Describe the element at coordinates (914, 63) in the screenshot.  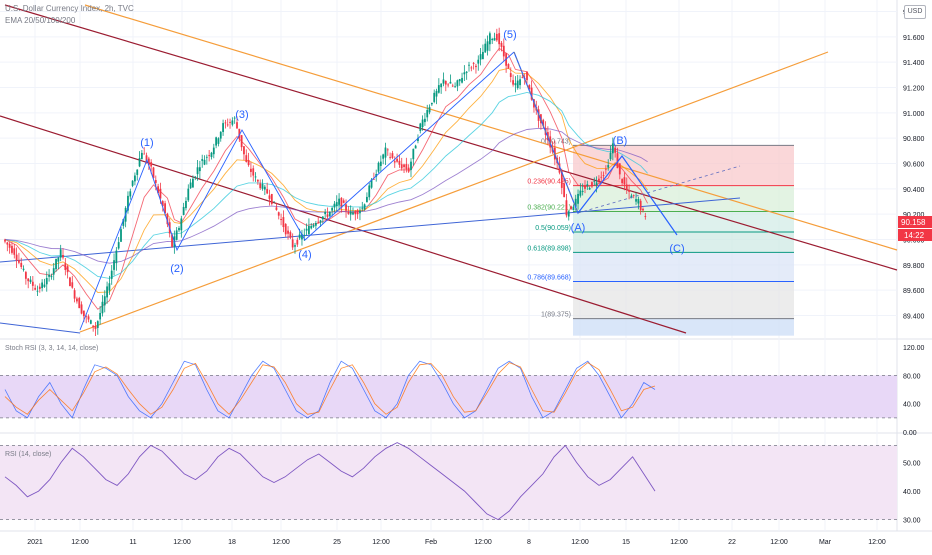
I see `price-tick-label: 91.400` at that location.